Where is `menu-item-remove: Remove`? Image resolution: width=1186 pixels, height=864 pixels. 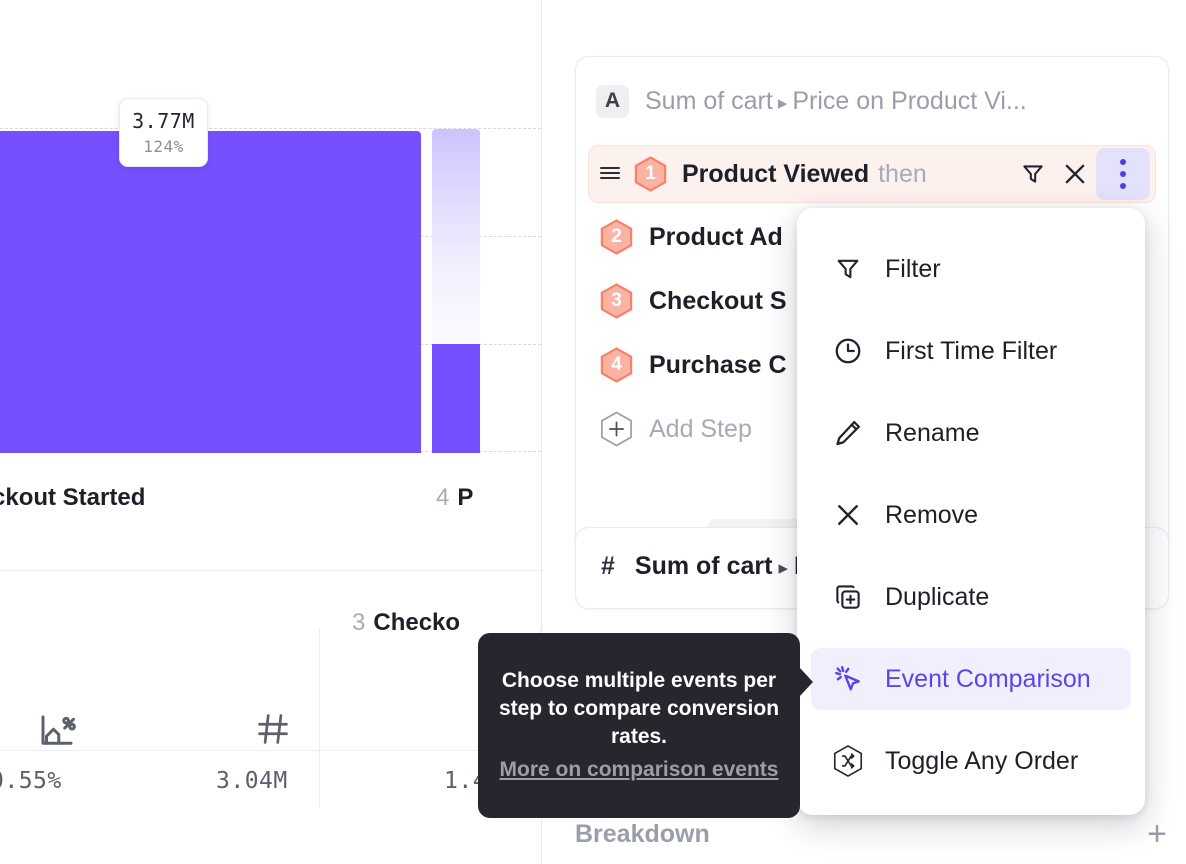
menu-item-remove: Remove is located at coordinates (971, 515).